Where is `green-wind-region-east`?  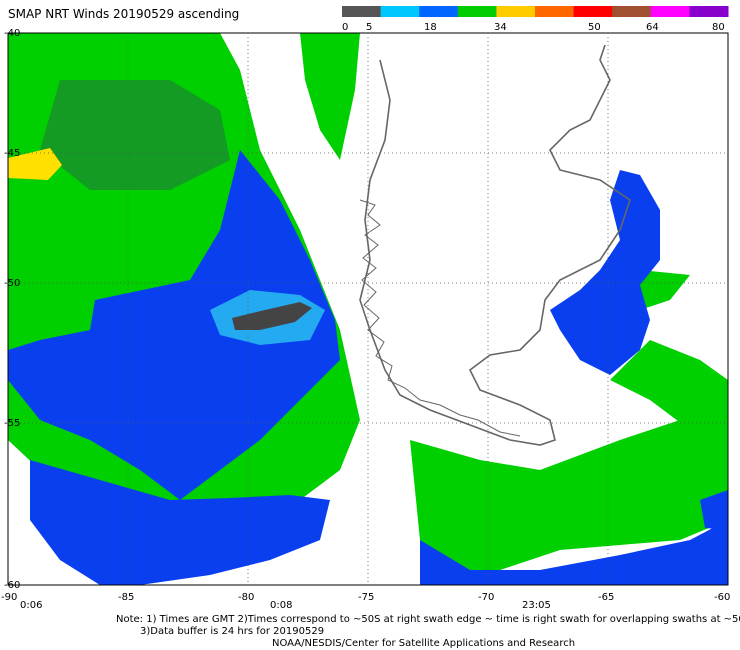 green-wind-region-east is located at coordinates (569, 490).